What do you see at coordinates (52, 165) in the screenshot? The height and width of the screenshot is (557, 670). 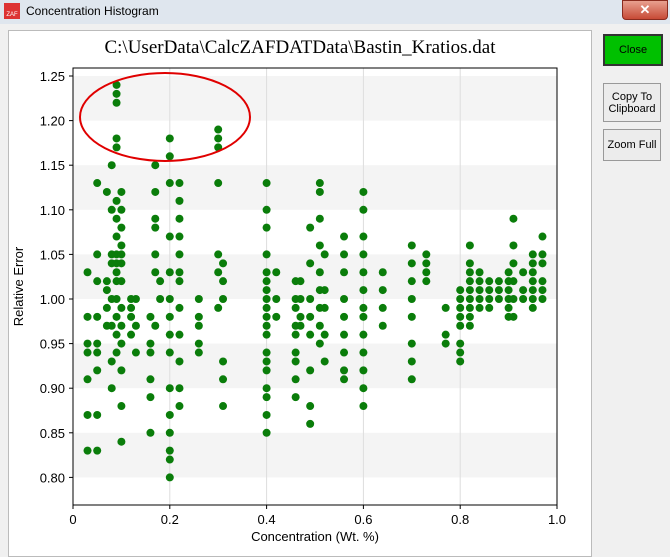 I see `y-tick-label: 1.15` at bounding box center [52, 165].